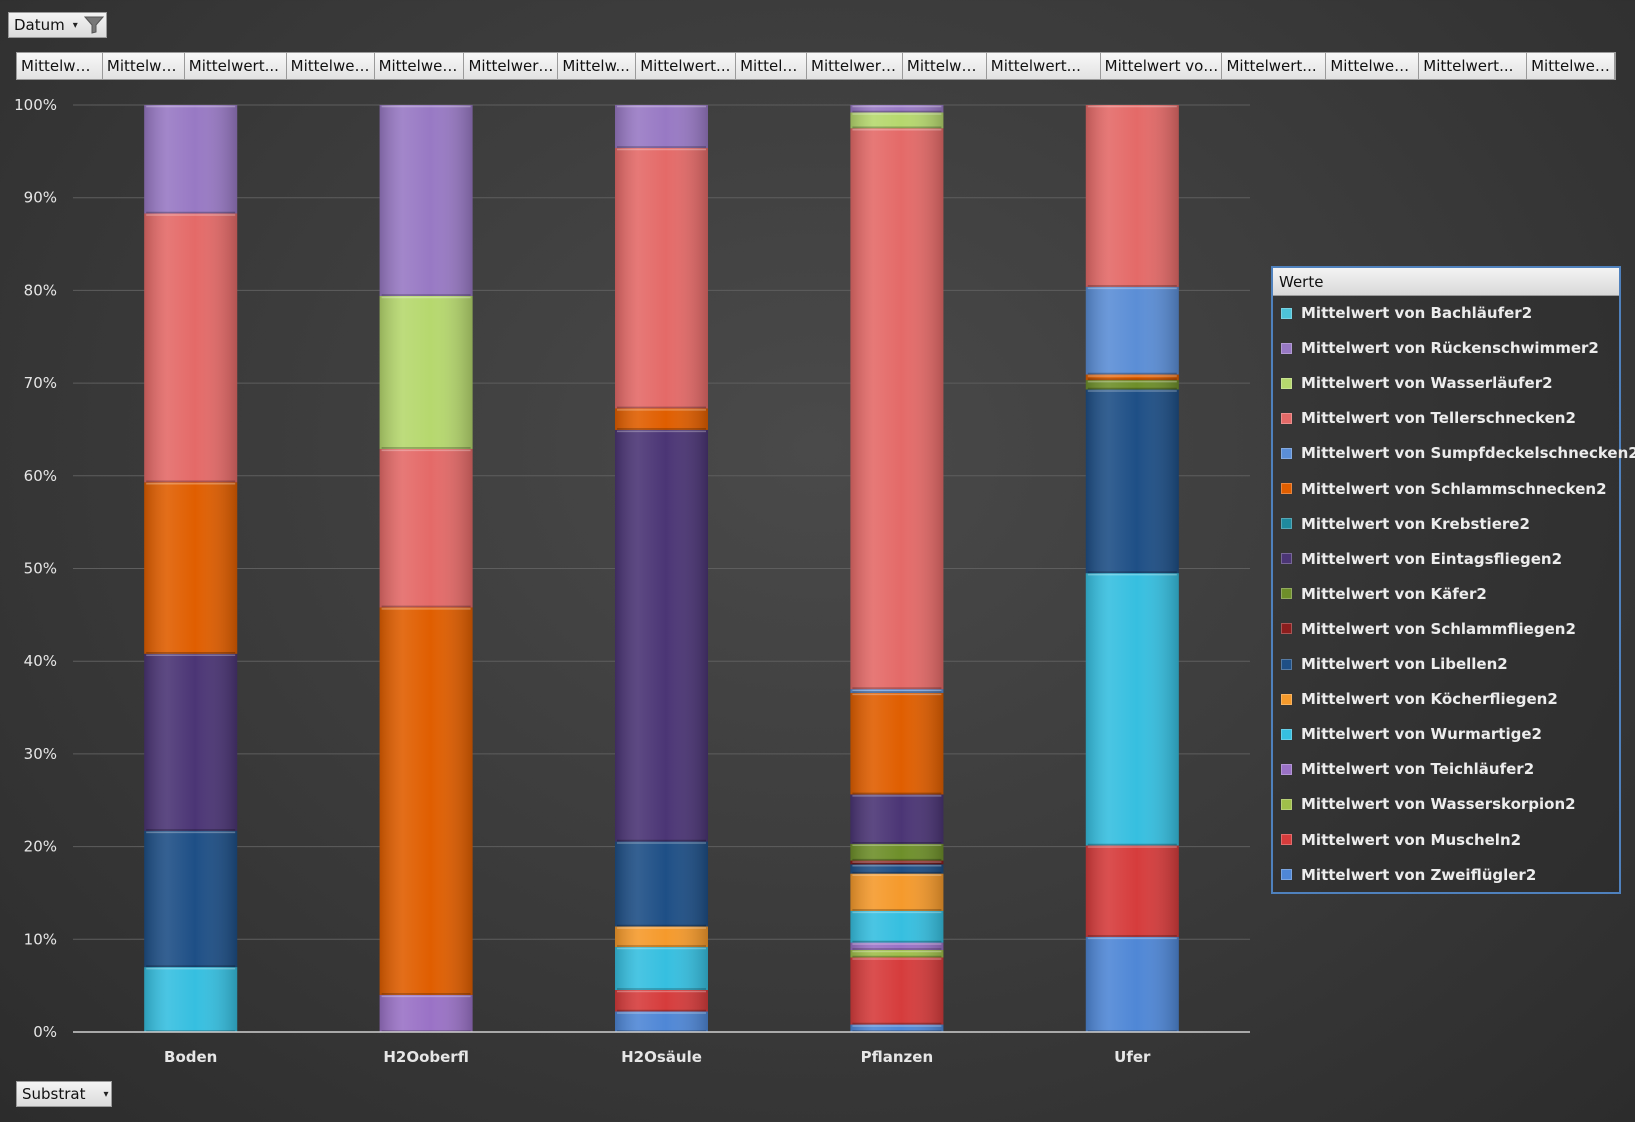 Image resolution: width=1635 pixels, height=1122 pixels. What do you see at coordinates (897, 1057) in the screenshot?
I see `x-category-label: Pflanzen` at bounding box center [897, 1057].